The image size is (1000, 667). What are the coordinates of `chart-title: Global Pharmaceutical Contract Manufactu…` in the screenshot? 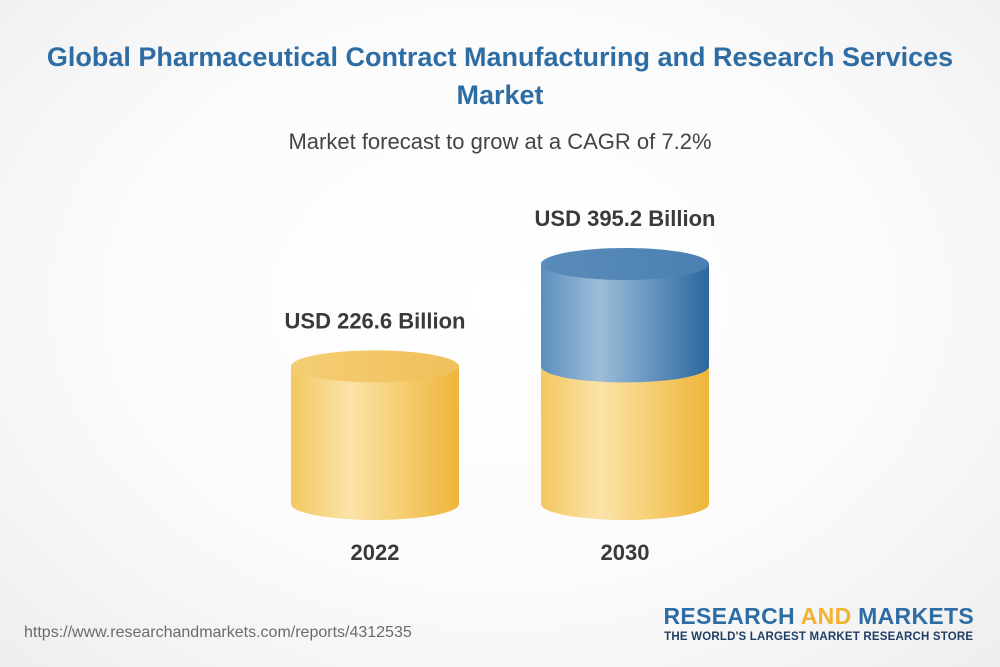 It's located at (500, 76).